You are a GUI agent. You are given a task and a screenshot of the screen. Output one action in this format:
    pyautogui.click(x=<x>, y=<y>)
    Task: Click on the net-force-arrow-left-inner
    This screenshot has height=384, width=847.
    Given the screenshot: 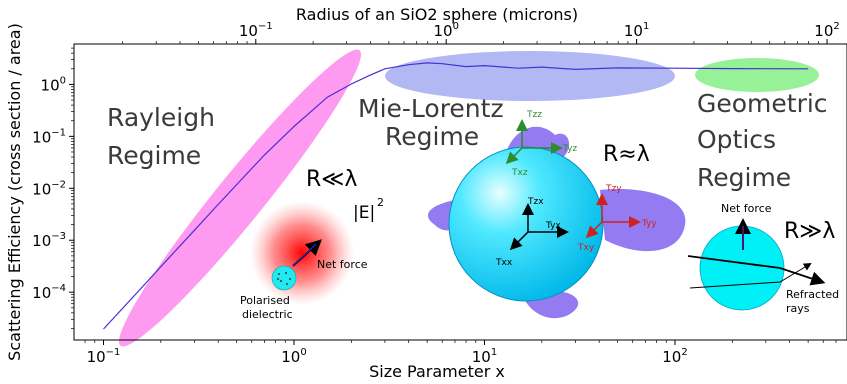 What is the action you would take?
    pyautogui.click(x=304, y=255)
    